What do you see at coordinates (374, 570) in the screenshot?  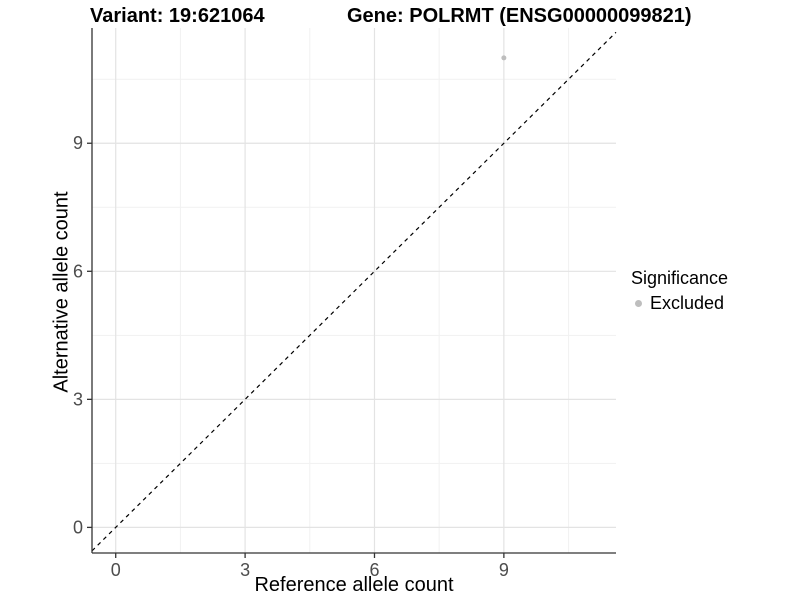 I see `x-tick-label: 6` at bounding box center [374, 570].